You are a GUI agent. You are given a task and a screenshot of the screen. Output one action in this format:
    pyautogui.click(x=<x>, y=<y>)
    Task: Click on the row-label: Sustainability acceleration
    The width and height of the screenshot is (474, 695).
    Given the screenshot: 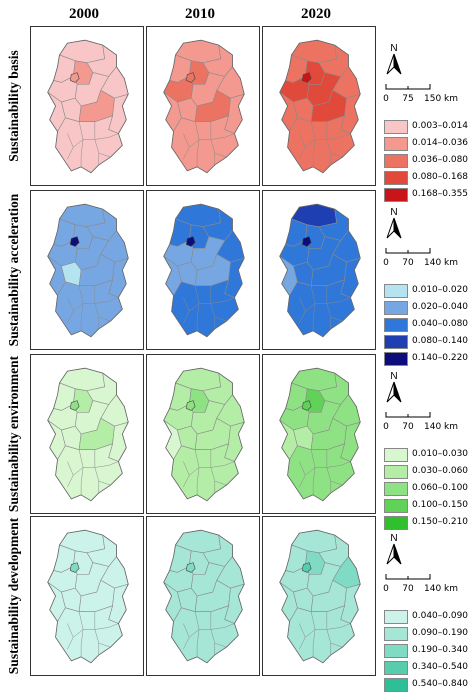 What is the action you would take?
    pyautogui.click(x=14, y=270)
    